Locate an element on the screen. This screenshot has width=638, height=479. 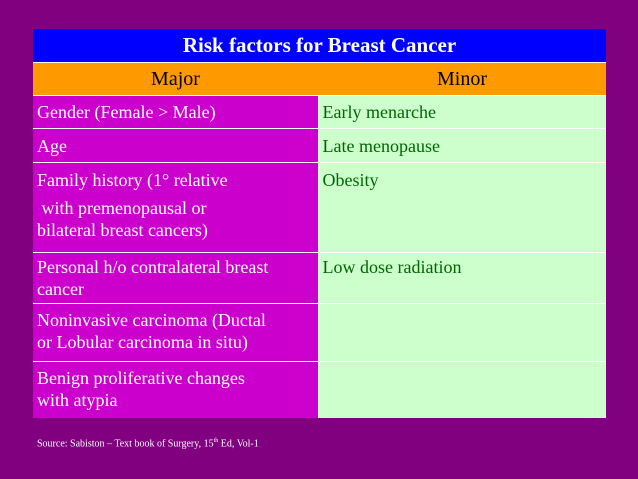
table-row: Age Late menopause is located at coordinates (320, 145).